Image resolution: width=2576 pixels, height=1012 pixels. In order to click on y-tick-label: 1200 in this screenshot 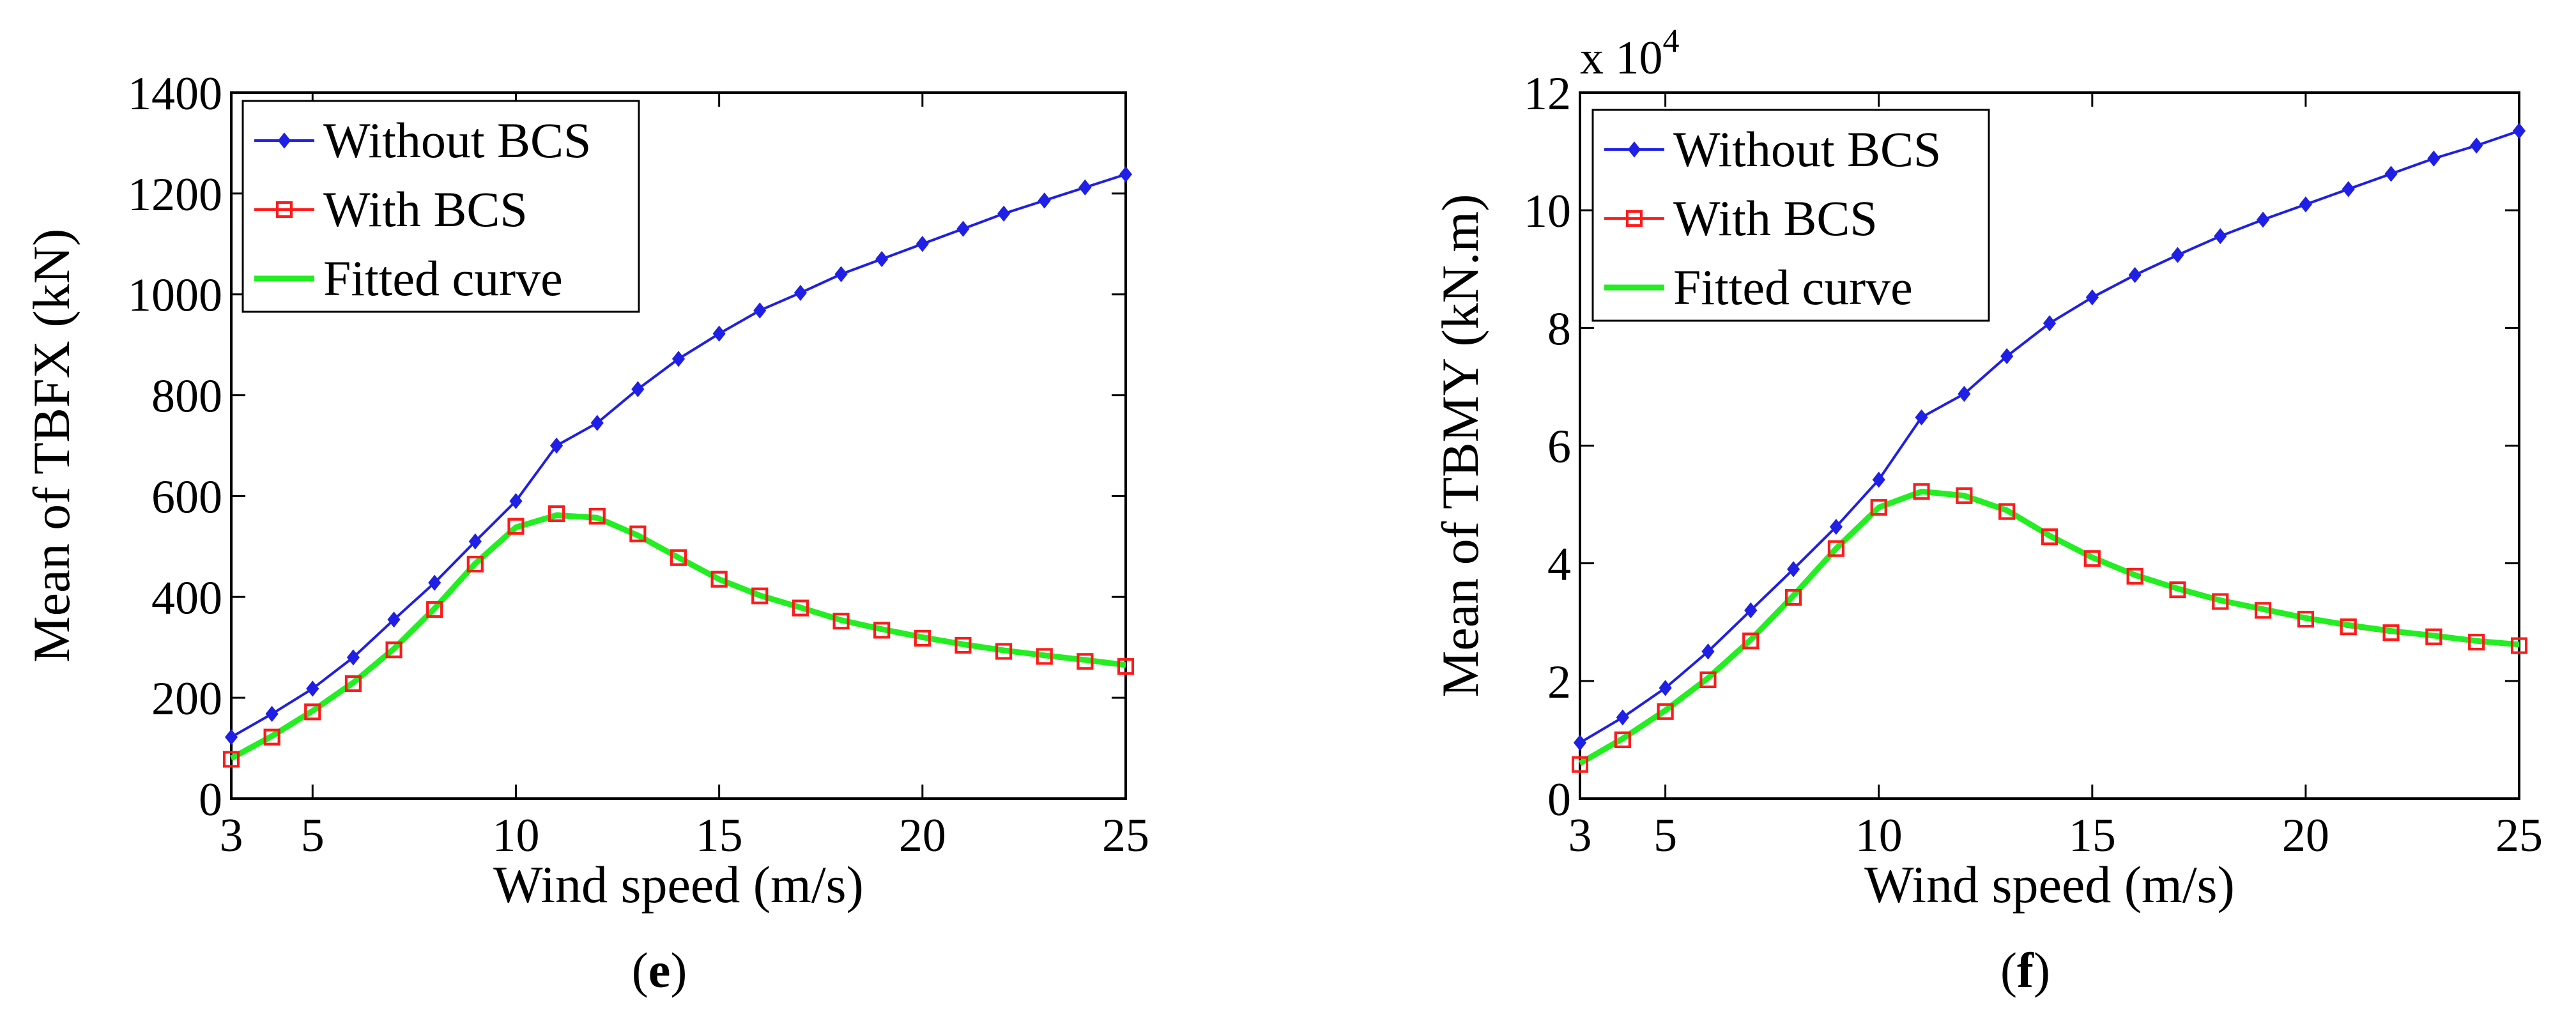, I will do `click(175, 195)`.